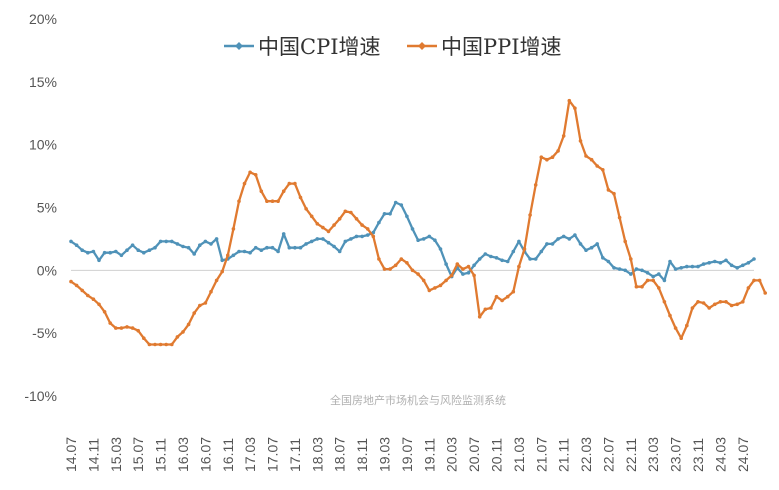 The image size is (779, 490). Describe the element at coordinates (501, 47) in the screenshot. I see `legend-label-ppi: 中国PPI增速` at that location.